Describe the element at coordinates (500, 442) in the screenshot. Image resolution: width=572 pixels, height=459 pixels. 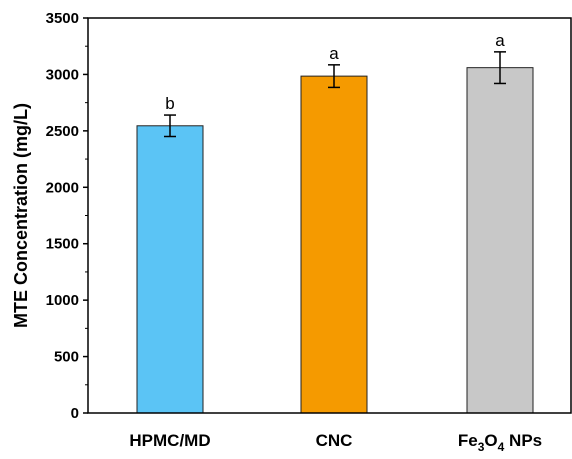
I see `x-tick-label: Fe3O4 NPs` at that location.